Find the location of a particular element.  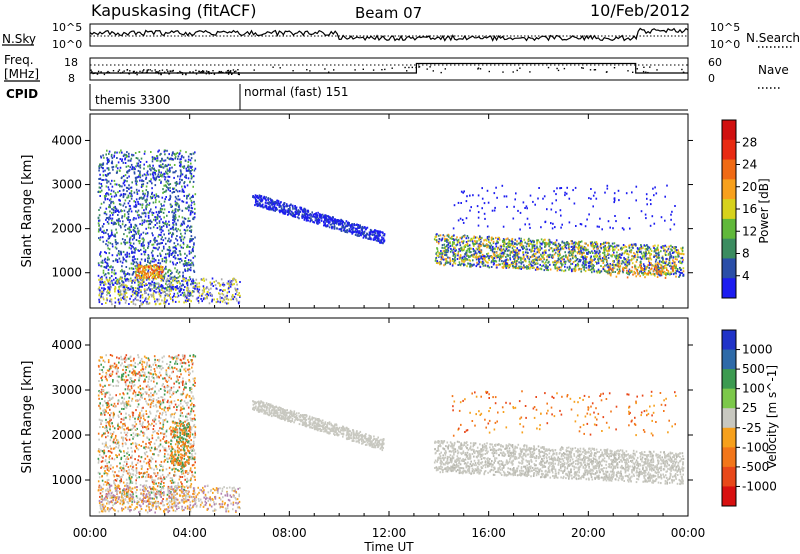

noise-panel-frame is located at coordinates (389, 35).